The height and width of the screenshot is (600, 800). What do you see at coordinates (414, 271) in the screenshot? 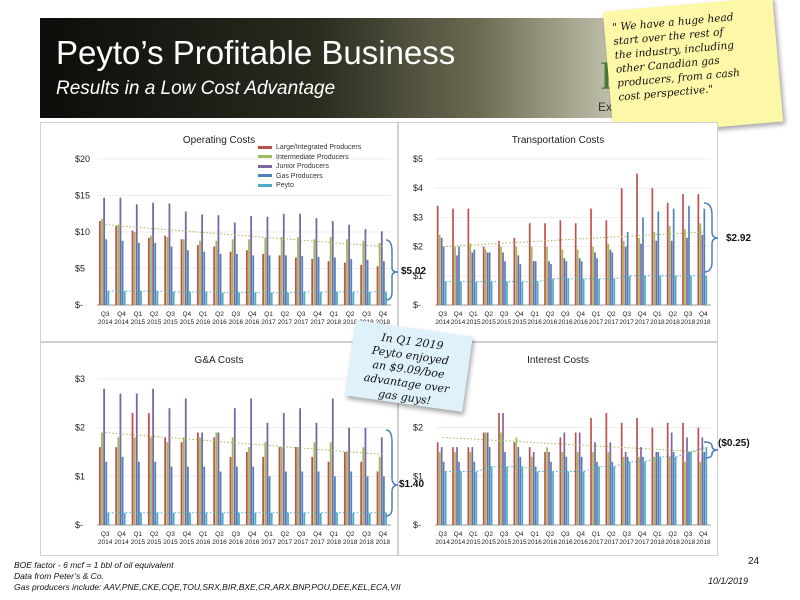
I see `operating-advantage-label: $5.02` at bounding box center [414, 271].